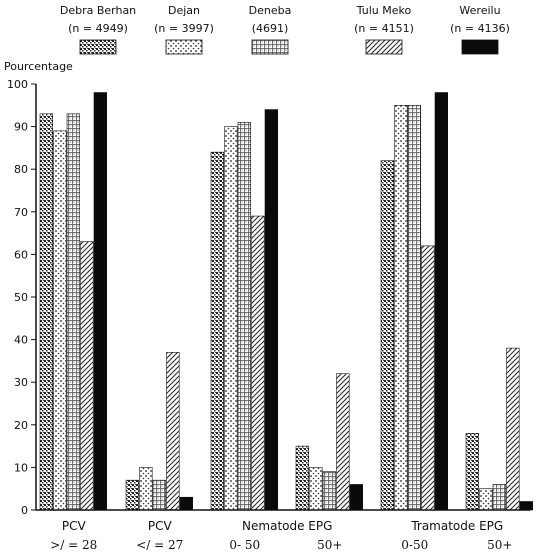  Describe the element at coordinates (21, 425) in the screenshot. I see `y-tick-label: 20` at that location.